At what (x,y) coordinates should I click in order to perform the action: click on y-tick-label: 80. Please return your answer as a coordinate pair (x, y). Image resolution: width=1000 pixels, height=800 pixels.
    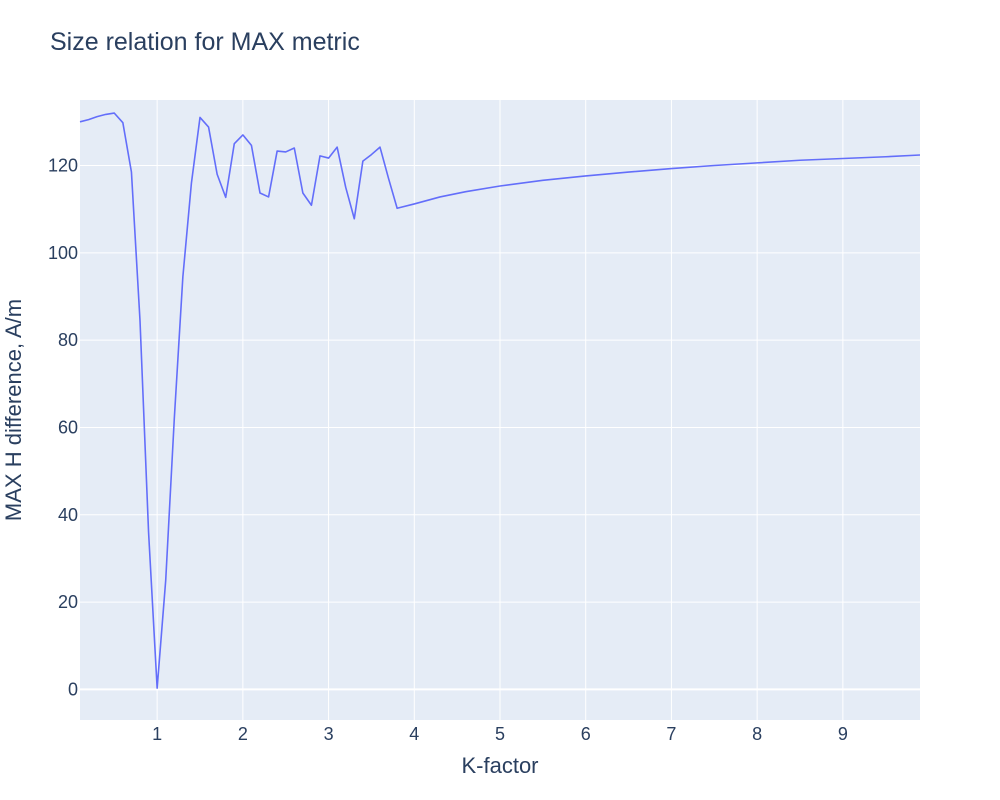
    Looking at the image, I should click on (68, 340).